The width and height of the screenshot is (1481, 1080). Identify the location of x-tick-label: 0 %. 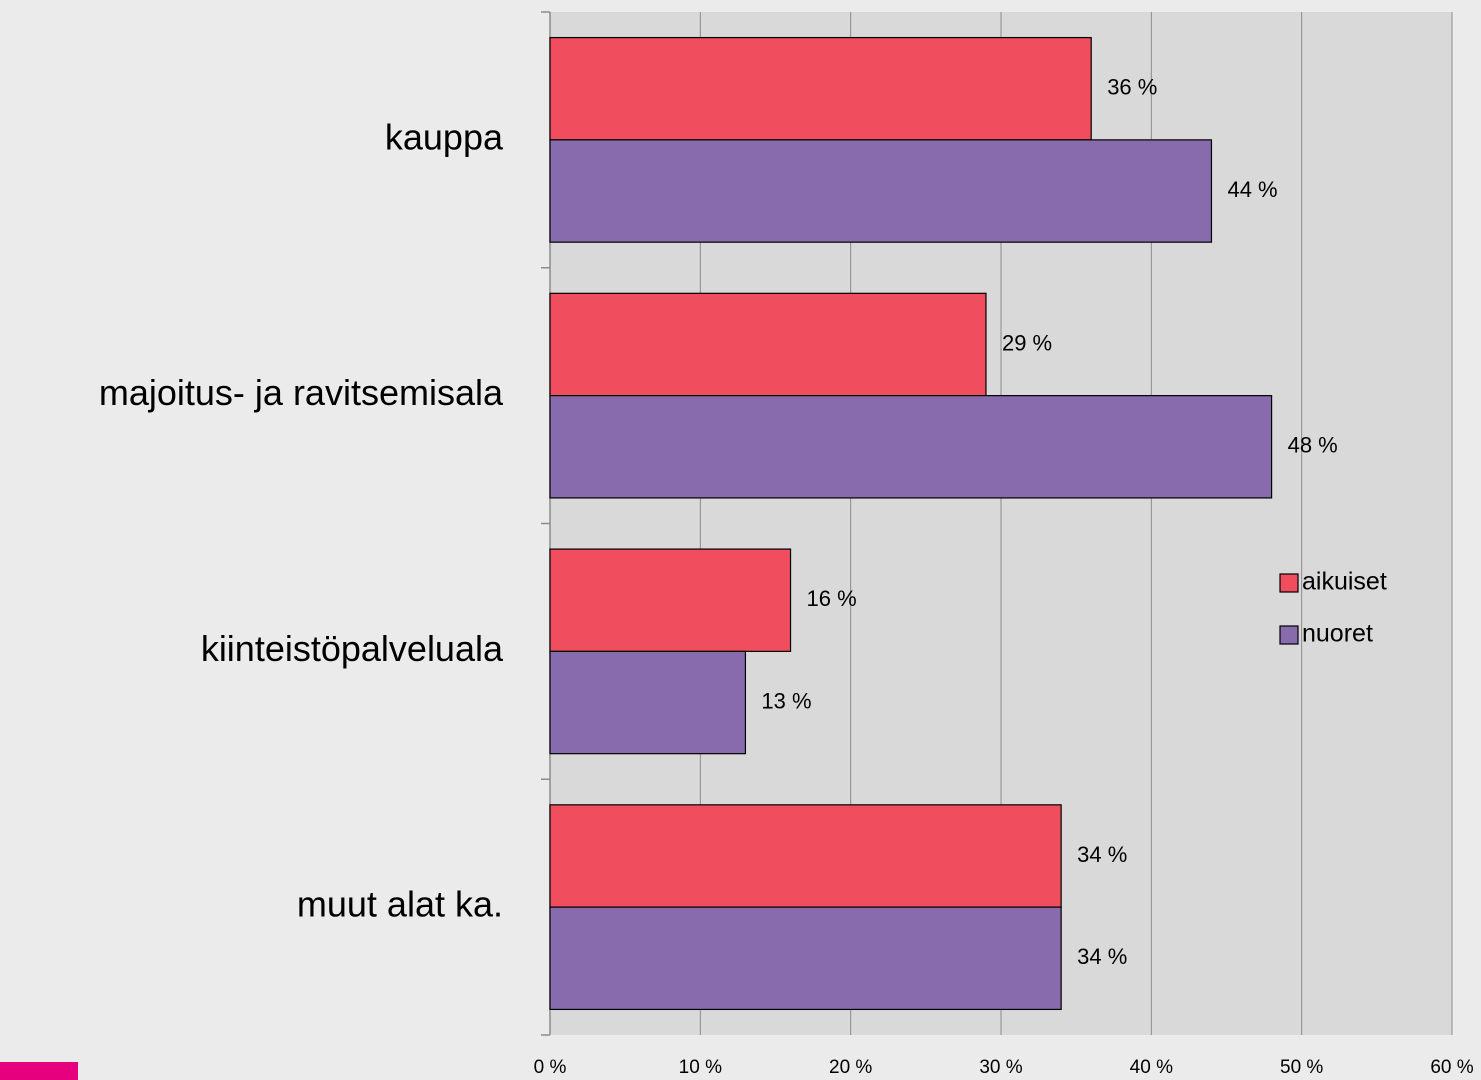
(550, 1067).